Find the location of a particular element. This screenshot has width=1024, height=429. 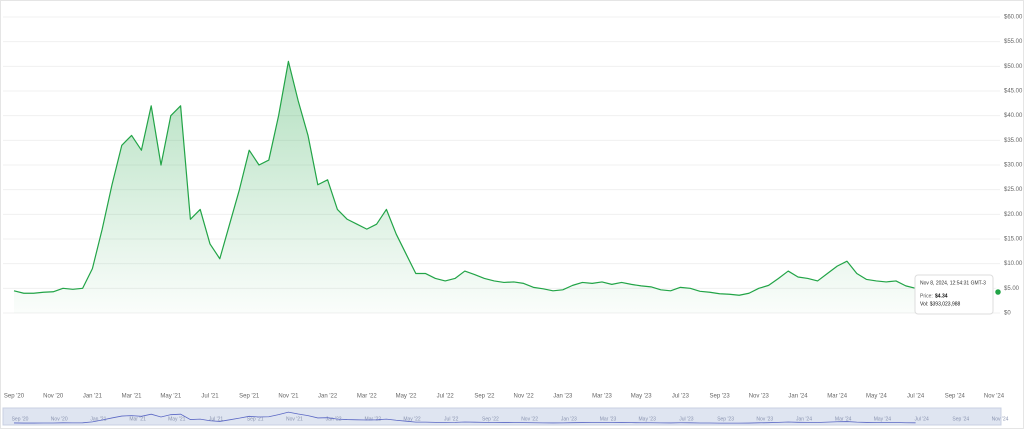

navigator-label: Sep '21 is located at coordinates (255, 419).